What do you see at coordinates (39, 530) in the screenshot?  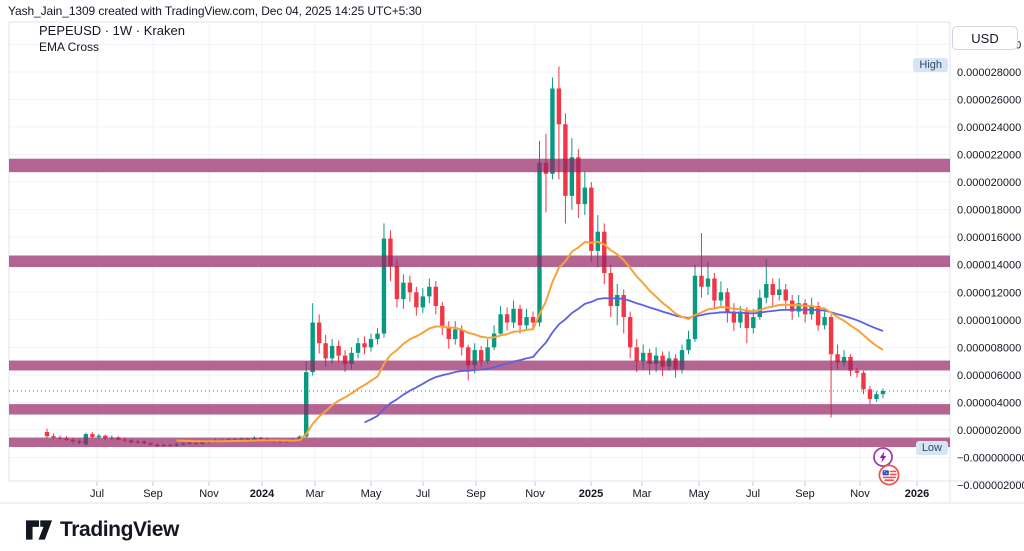 I see `tradingview-logo-mark-icon` at bounding box center [39, 530].